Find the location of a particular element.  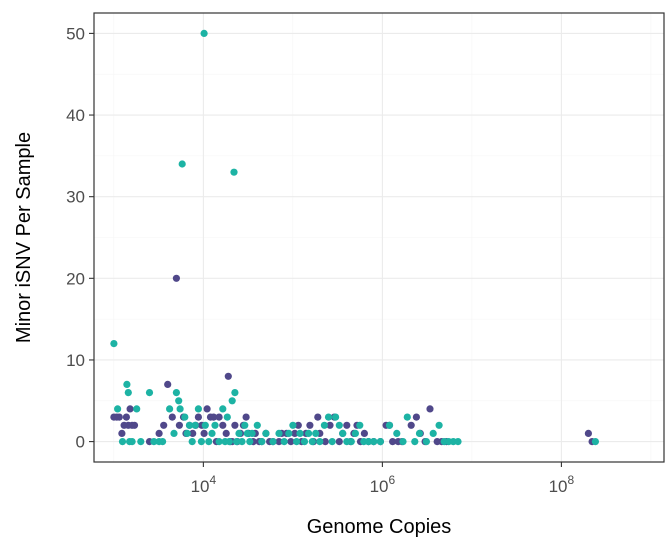

y-tick-label: 50 is located at coordinates (75, 33).